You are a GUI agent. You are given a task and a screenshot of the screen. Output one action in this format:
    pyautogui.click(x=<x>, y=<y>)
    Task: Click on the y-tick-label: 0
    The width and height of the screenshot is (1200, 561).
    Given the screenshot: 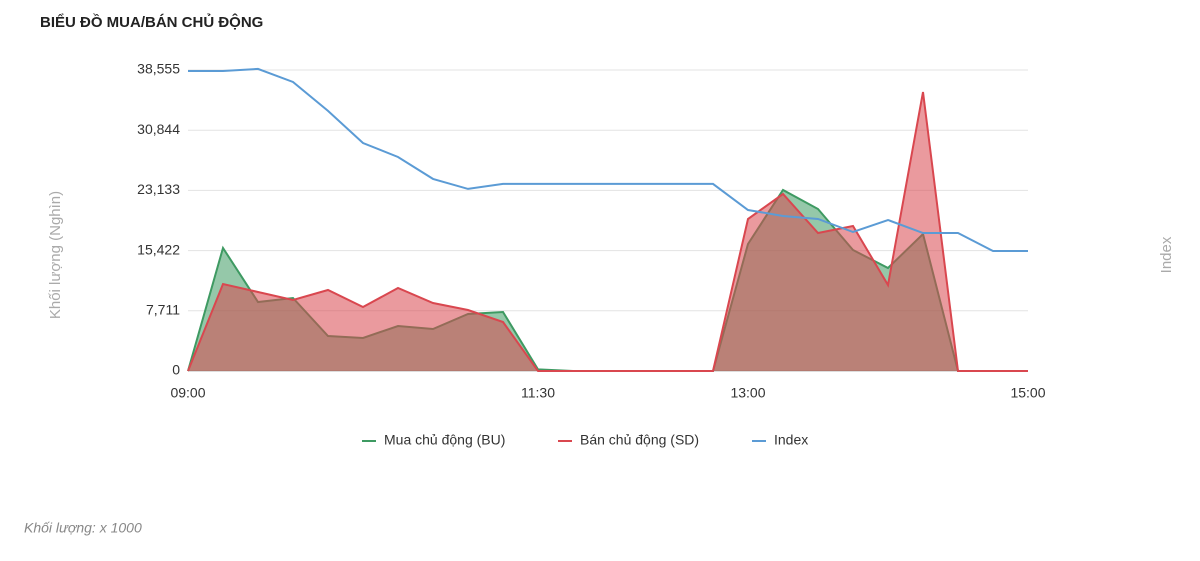 What is the action you would take?
    pyautogui.click(x=176, y=370)
    